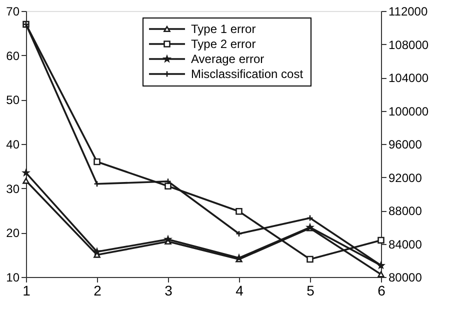 The image size is (474, 313). Describe the element at coordinates (223, 44) in the screenshot. I see `legend-label: Type 2 error` at that location.